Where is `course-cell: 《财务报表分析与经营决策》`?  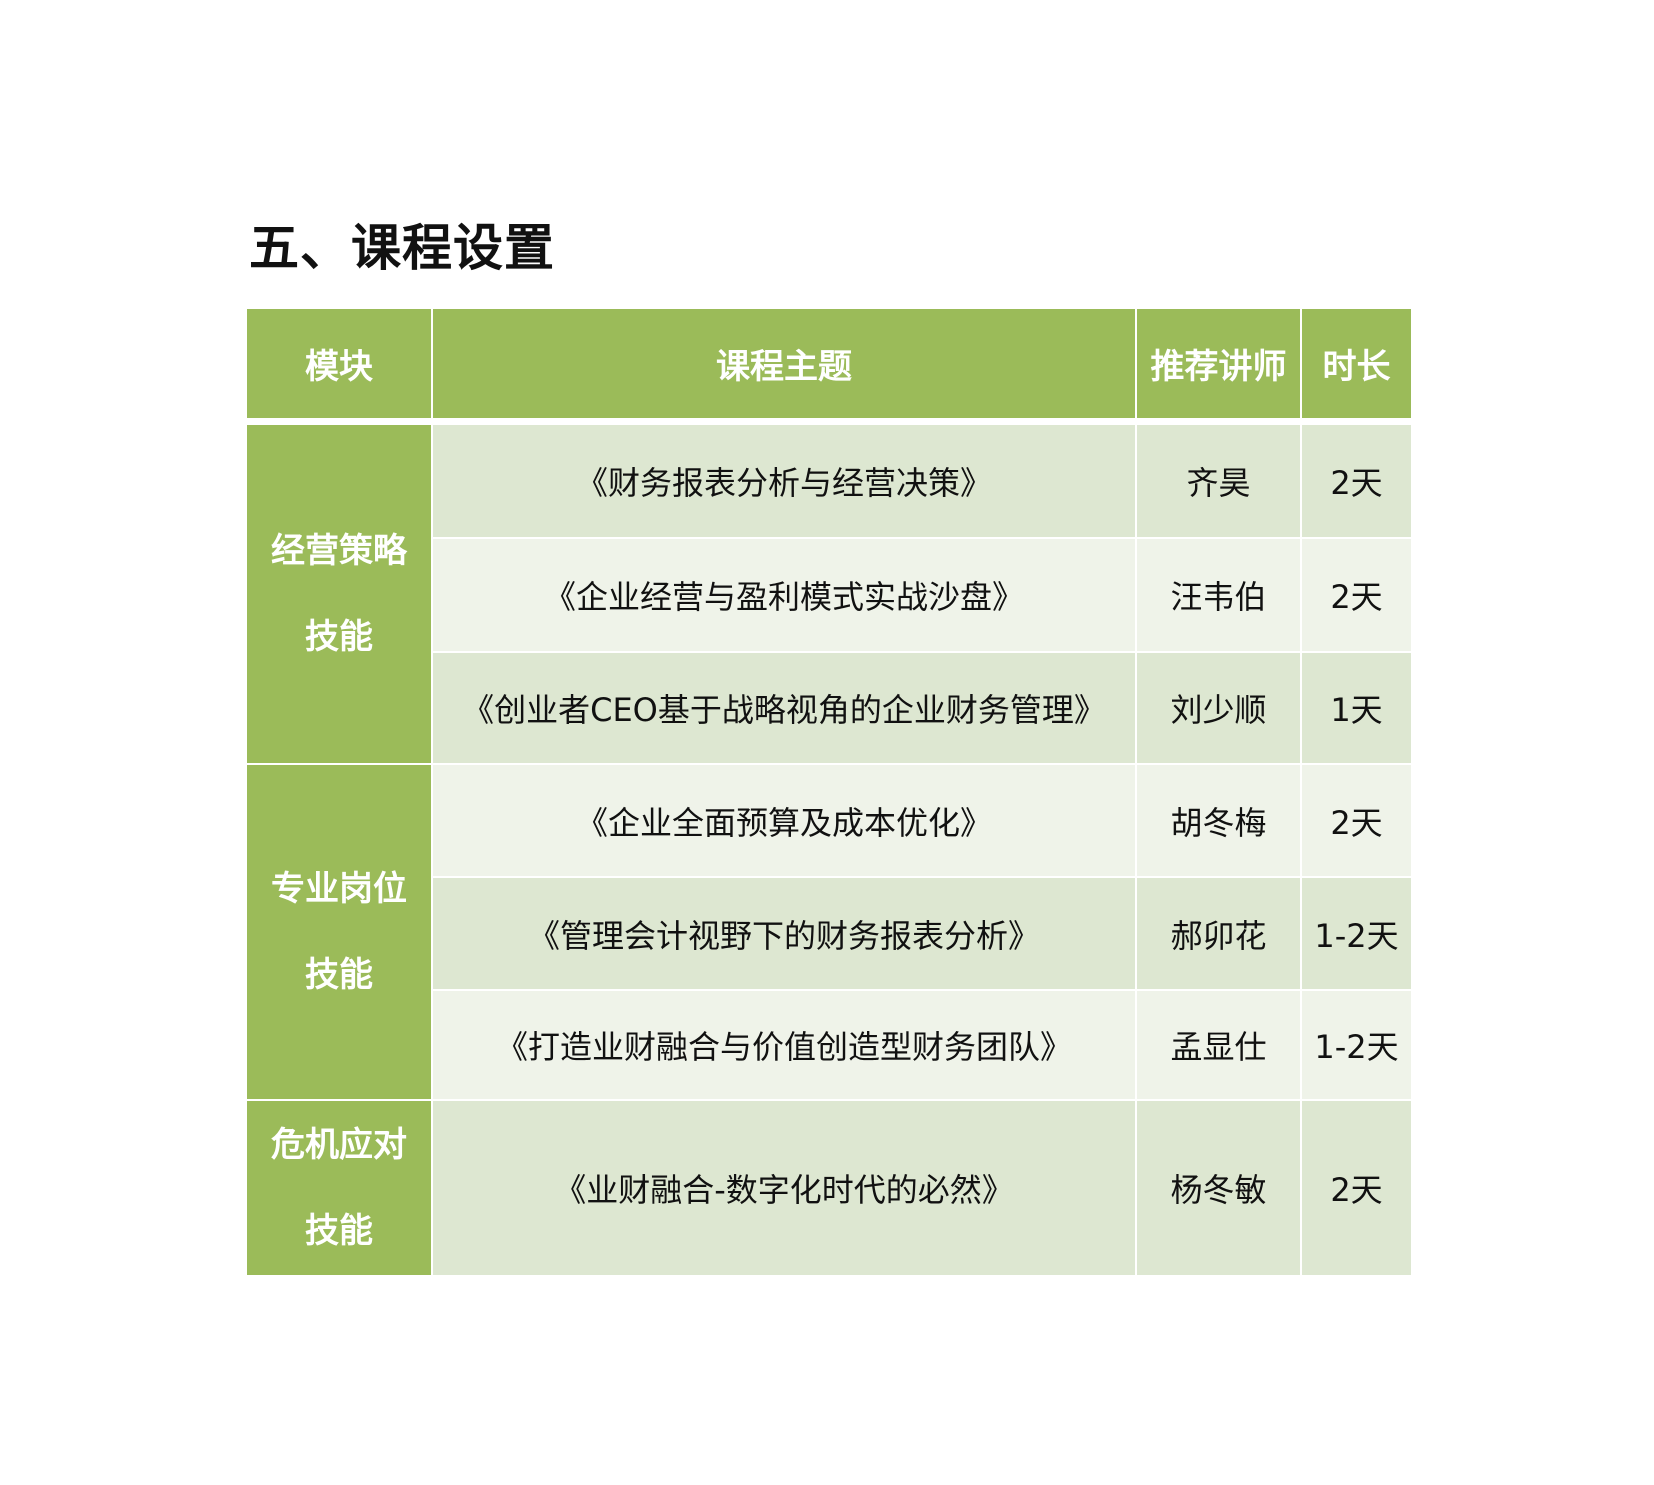
course-cell: 《财务报表分析与经营决策》 is located at coordinates (784, 481).